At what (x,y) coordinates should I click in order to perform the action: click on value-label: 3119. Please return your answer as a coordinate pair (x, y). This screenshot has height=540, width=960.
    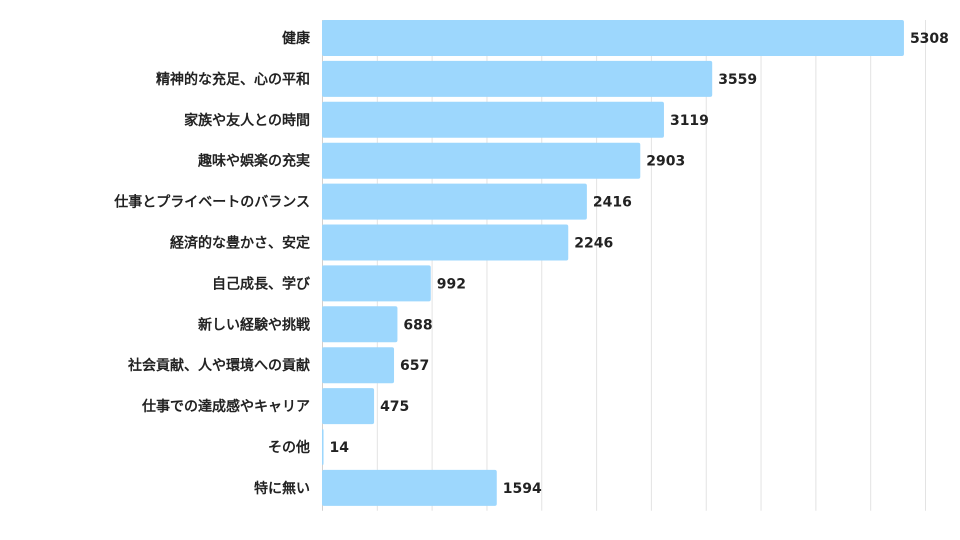
    Looking at the image, I should click on (689, 121).